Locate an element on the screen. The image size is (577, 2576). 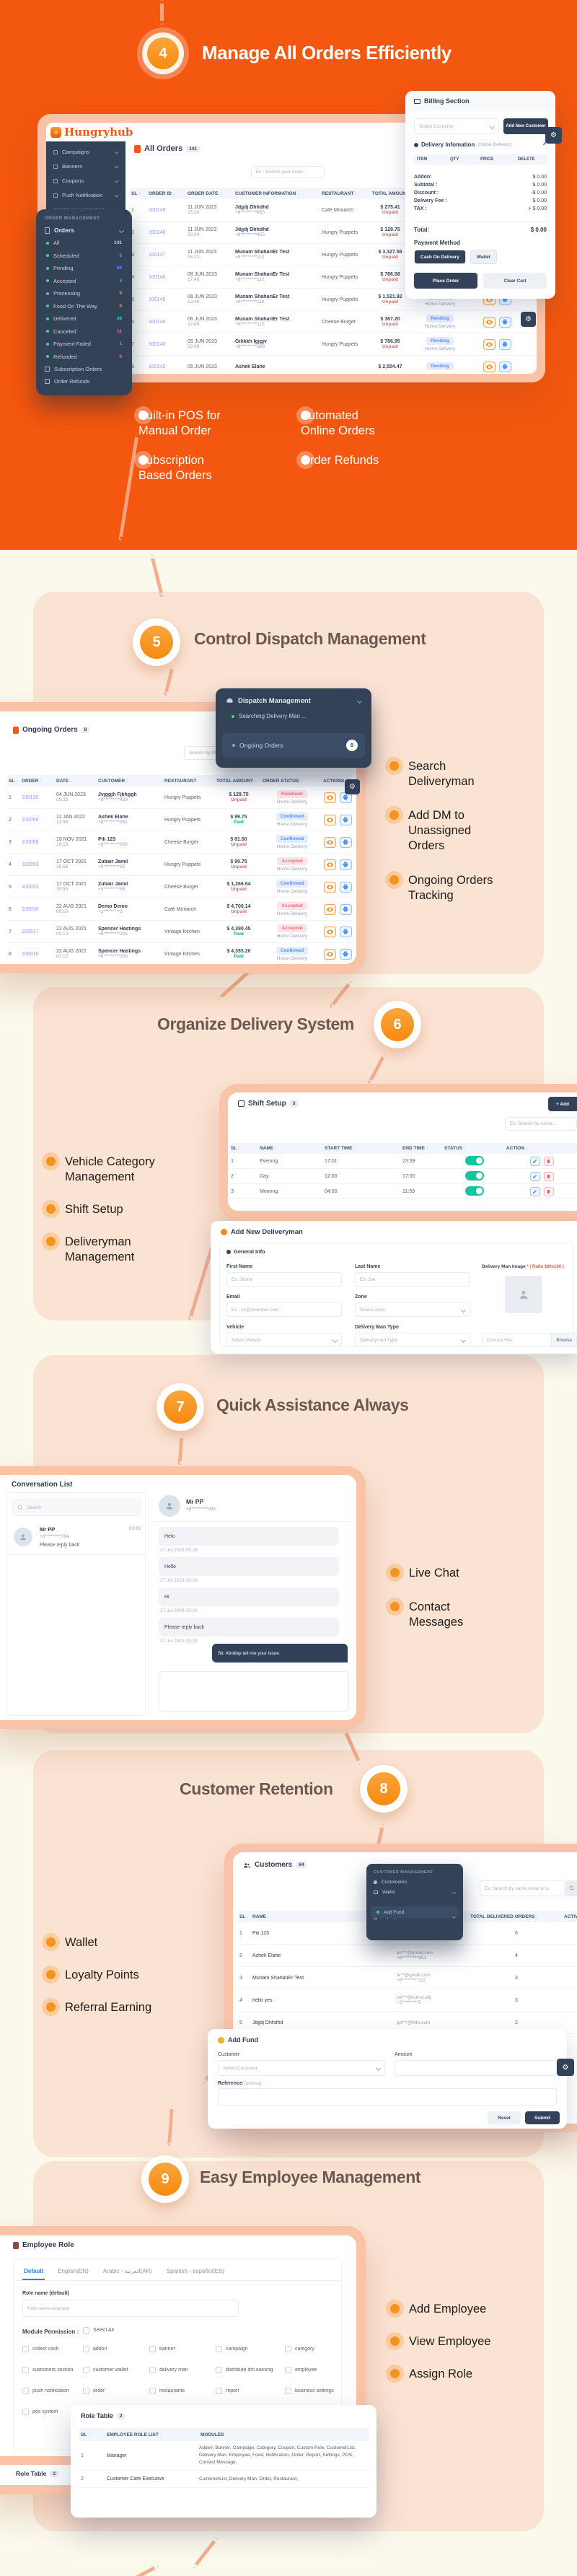
add-new-customer-button: Add New Customer is located at coordinates (525, 126).